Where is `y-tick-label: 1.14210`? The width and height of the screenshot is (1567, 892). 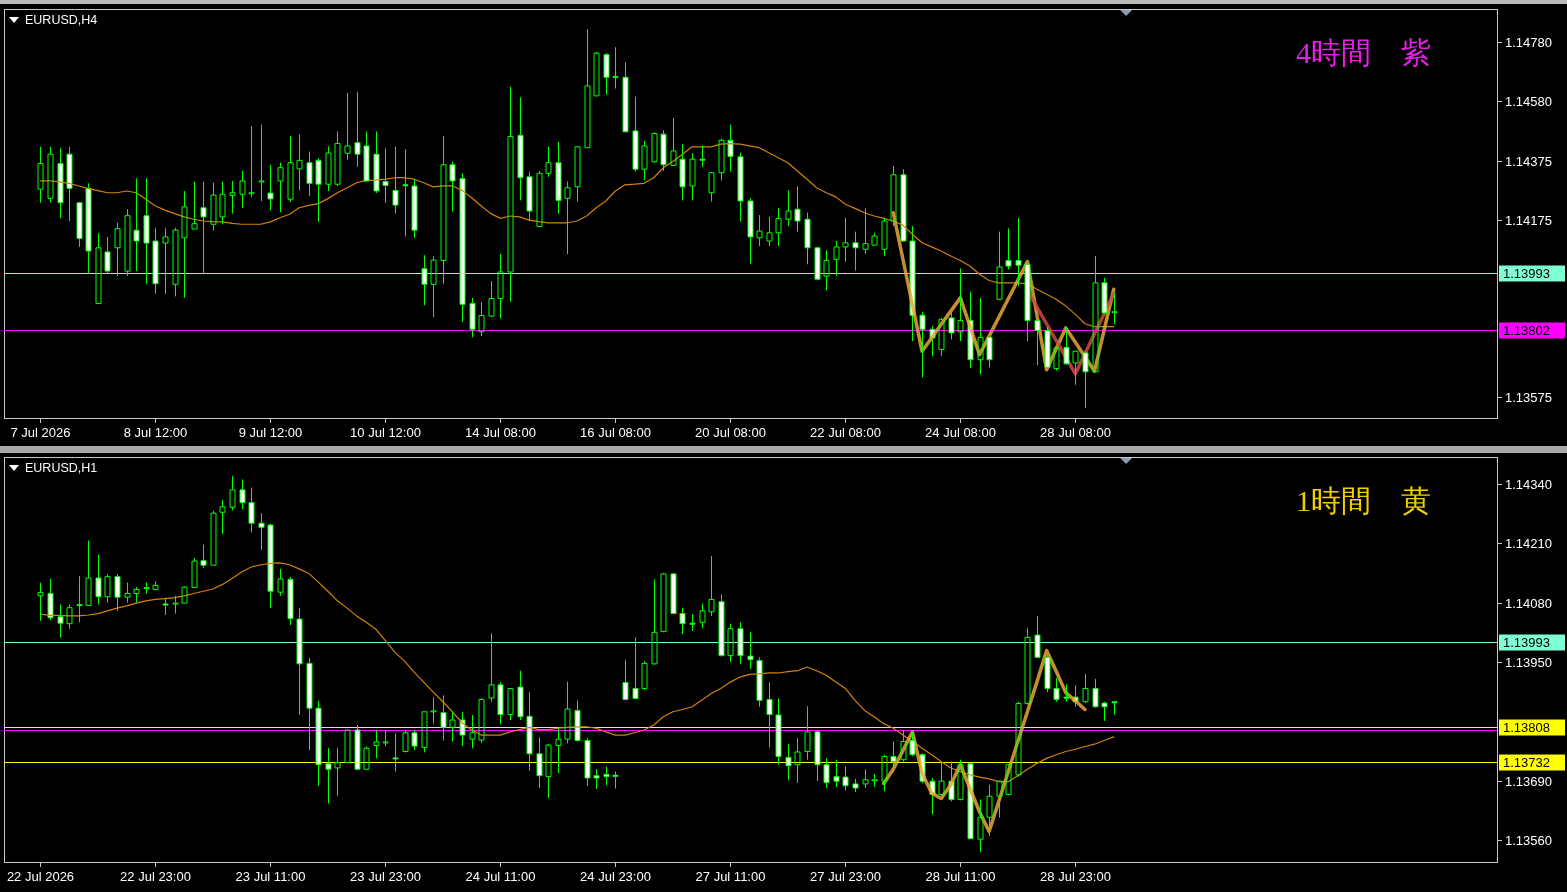 y-tick-label: 1.14210 is located at coordinates (1528, 543).